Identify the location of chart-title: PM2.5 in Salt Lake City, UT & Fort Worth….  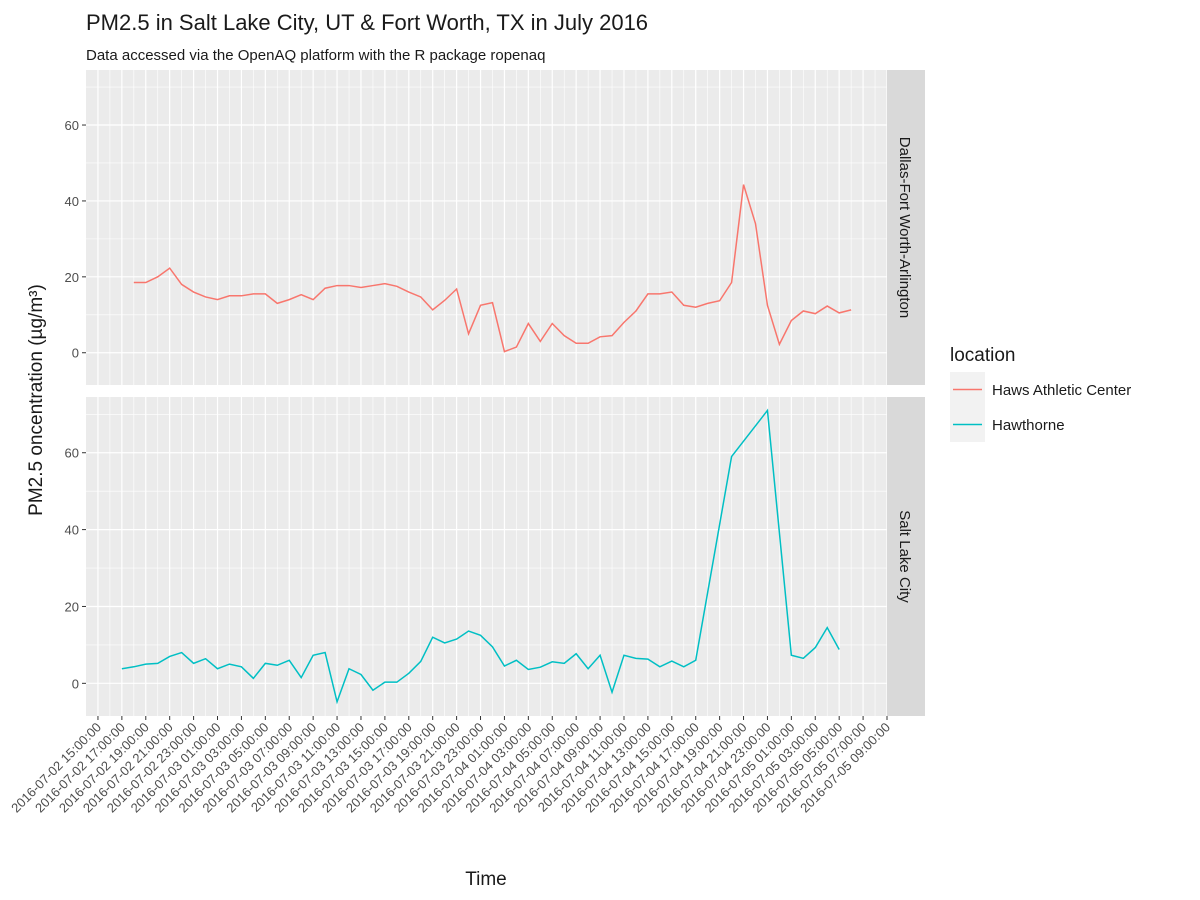
(367, 22).